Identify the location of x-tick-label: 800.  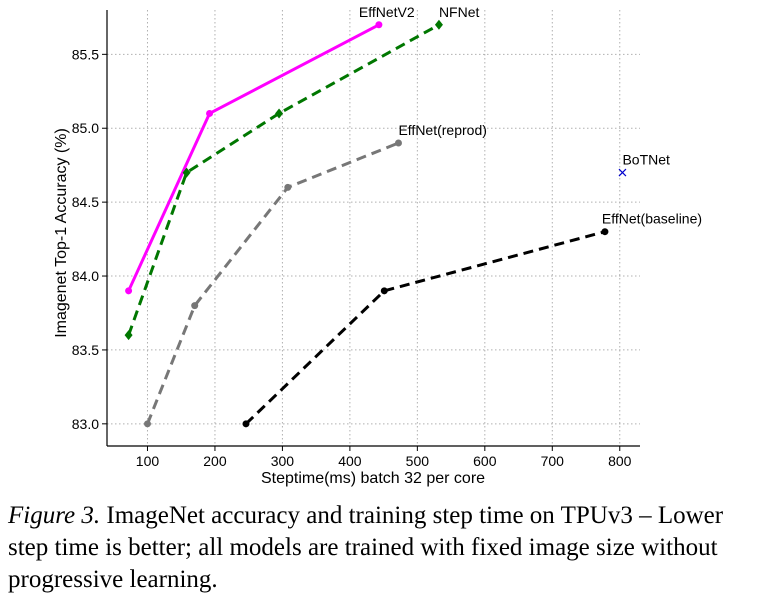
(620, 461).